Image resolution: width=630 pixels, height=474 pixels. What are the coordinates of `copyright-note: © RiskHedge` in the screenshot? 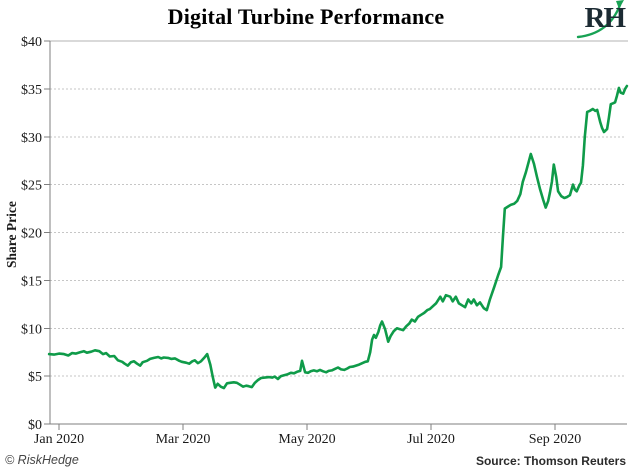 It's located at (42, 460).